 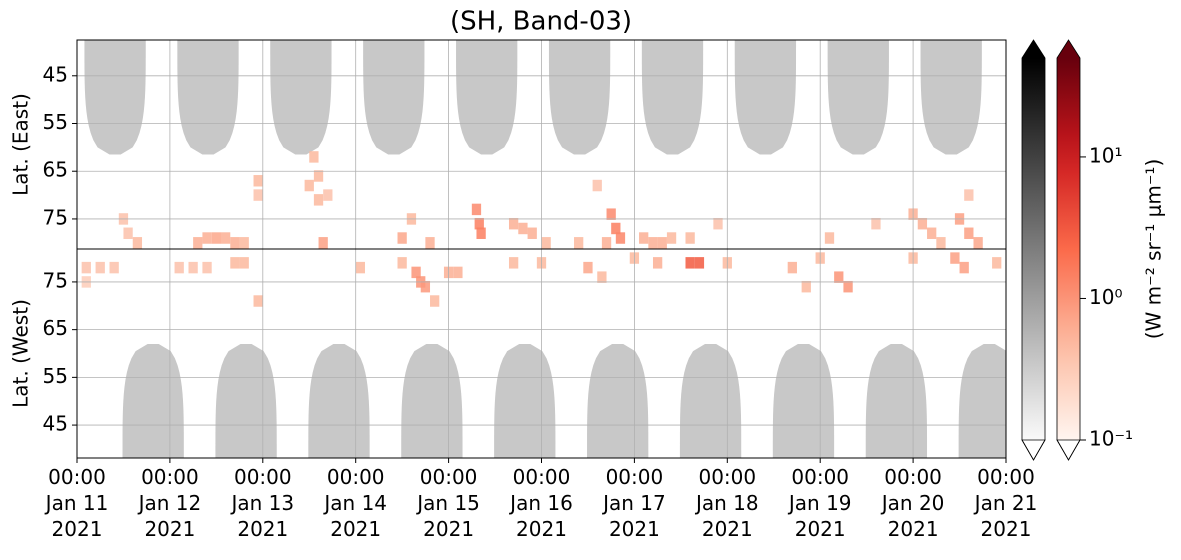 I want to click on colorbar-tick-label: 10⁰, so click(x=1105, y=297).